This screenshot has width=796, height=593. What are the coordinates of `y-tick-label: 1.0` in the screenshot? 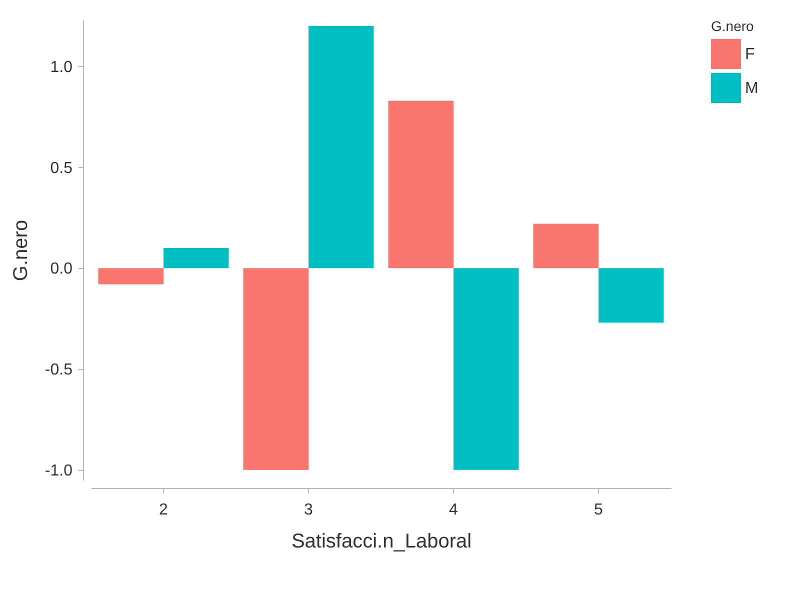 It's located at (61, 67).